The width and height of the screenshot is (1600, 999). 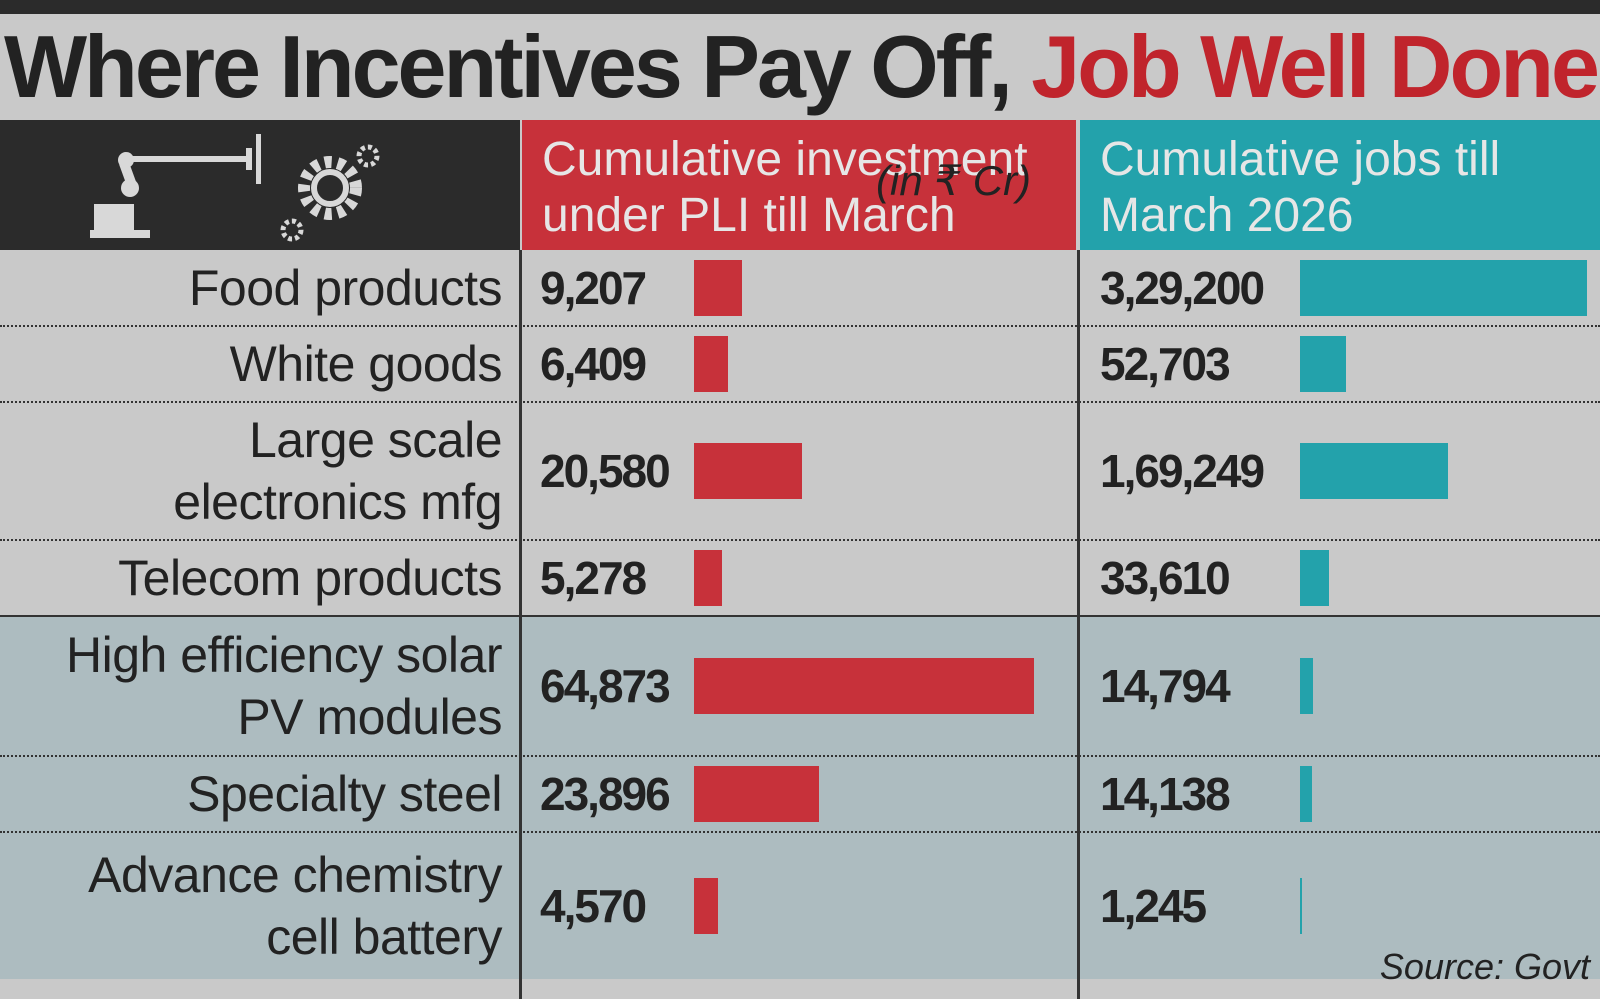 I want to click on row-label: High efficiency solar PV modules, so click(x=284, y=686).